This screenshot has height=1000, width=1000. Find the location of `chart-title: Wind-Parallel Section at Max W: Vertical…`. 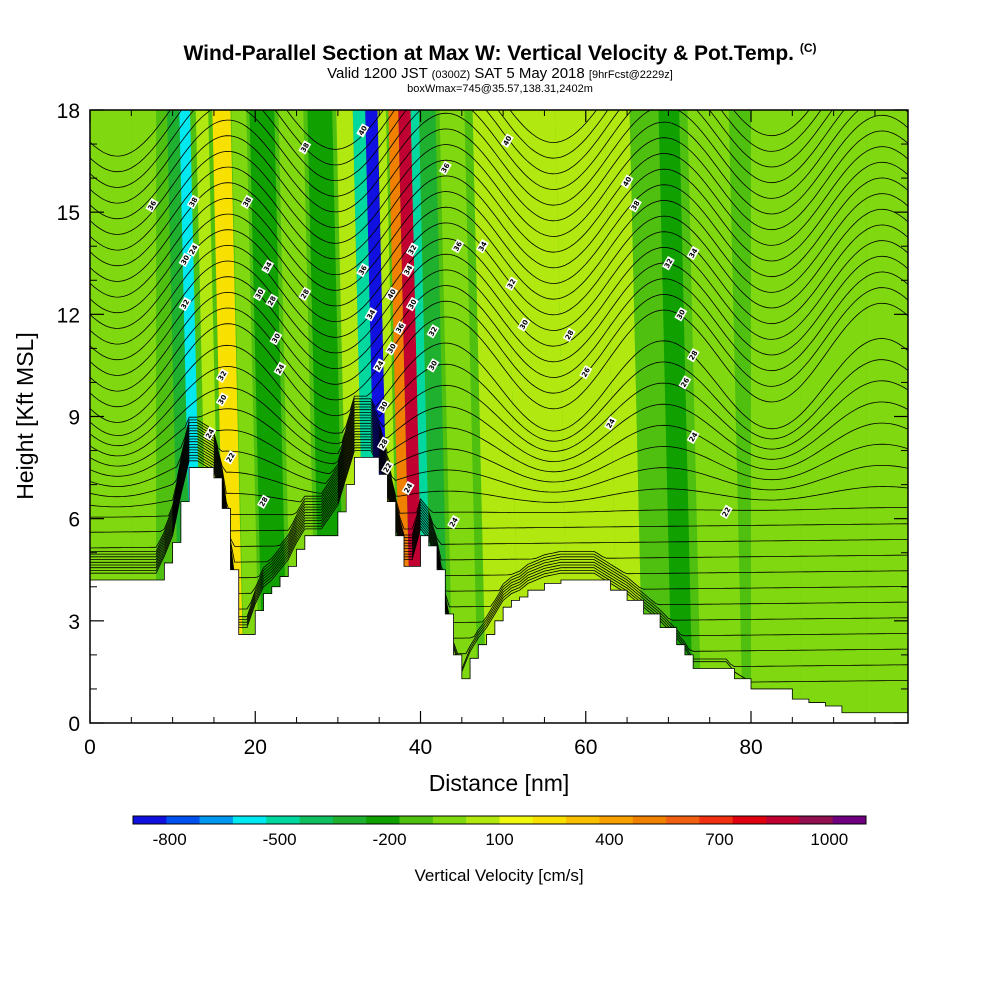

chart-title: Wind-Parallel Section at Max W: Vertical… is located at coordinates (500, 51).